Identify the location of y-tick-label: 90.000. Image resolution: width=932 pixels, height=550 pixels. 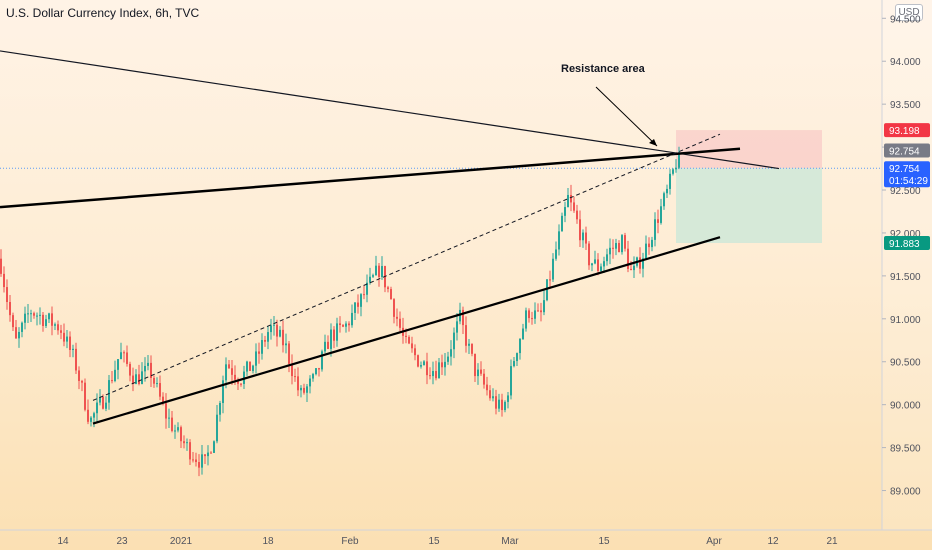
(905, 406).